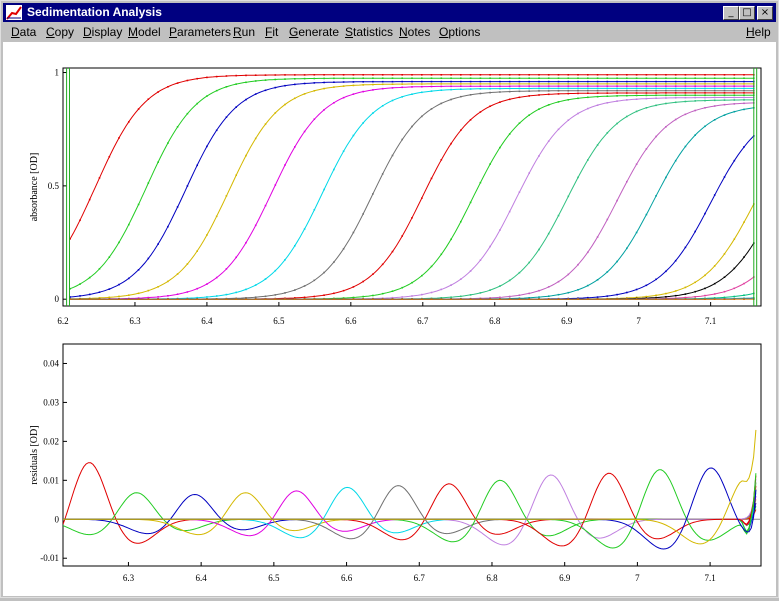 This screenshot has height=601, width=779. What do you see at coordinates (423, 321) in the screenshot?
I see `absorbance-xtick-label: 6.7` at bounding box center [423, 321].